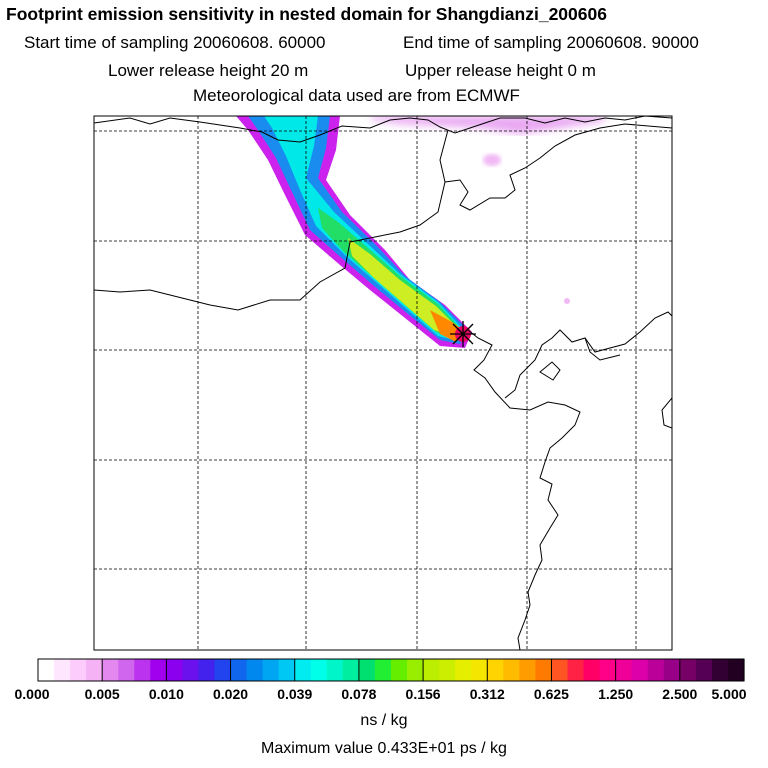  What do you see at coordinates (363, 228) in the screenshot?
I see `plume-cyan-band` at bounding box center [363, 228].